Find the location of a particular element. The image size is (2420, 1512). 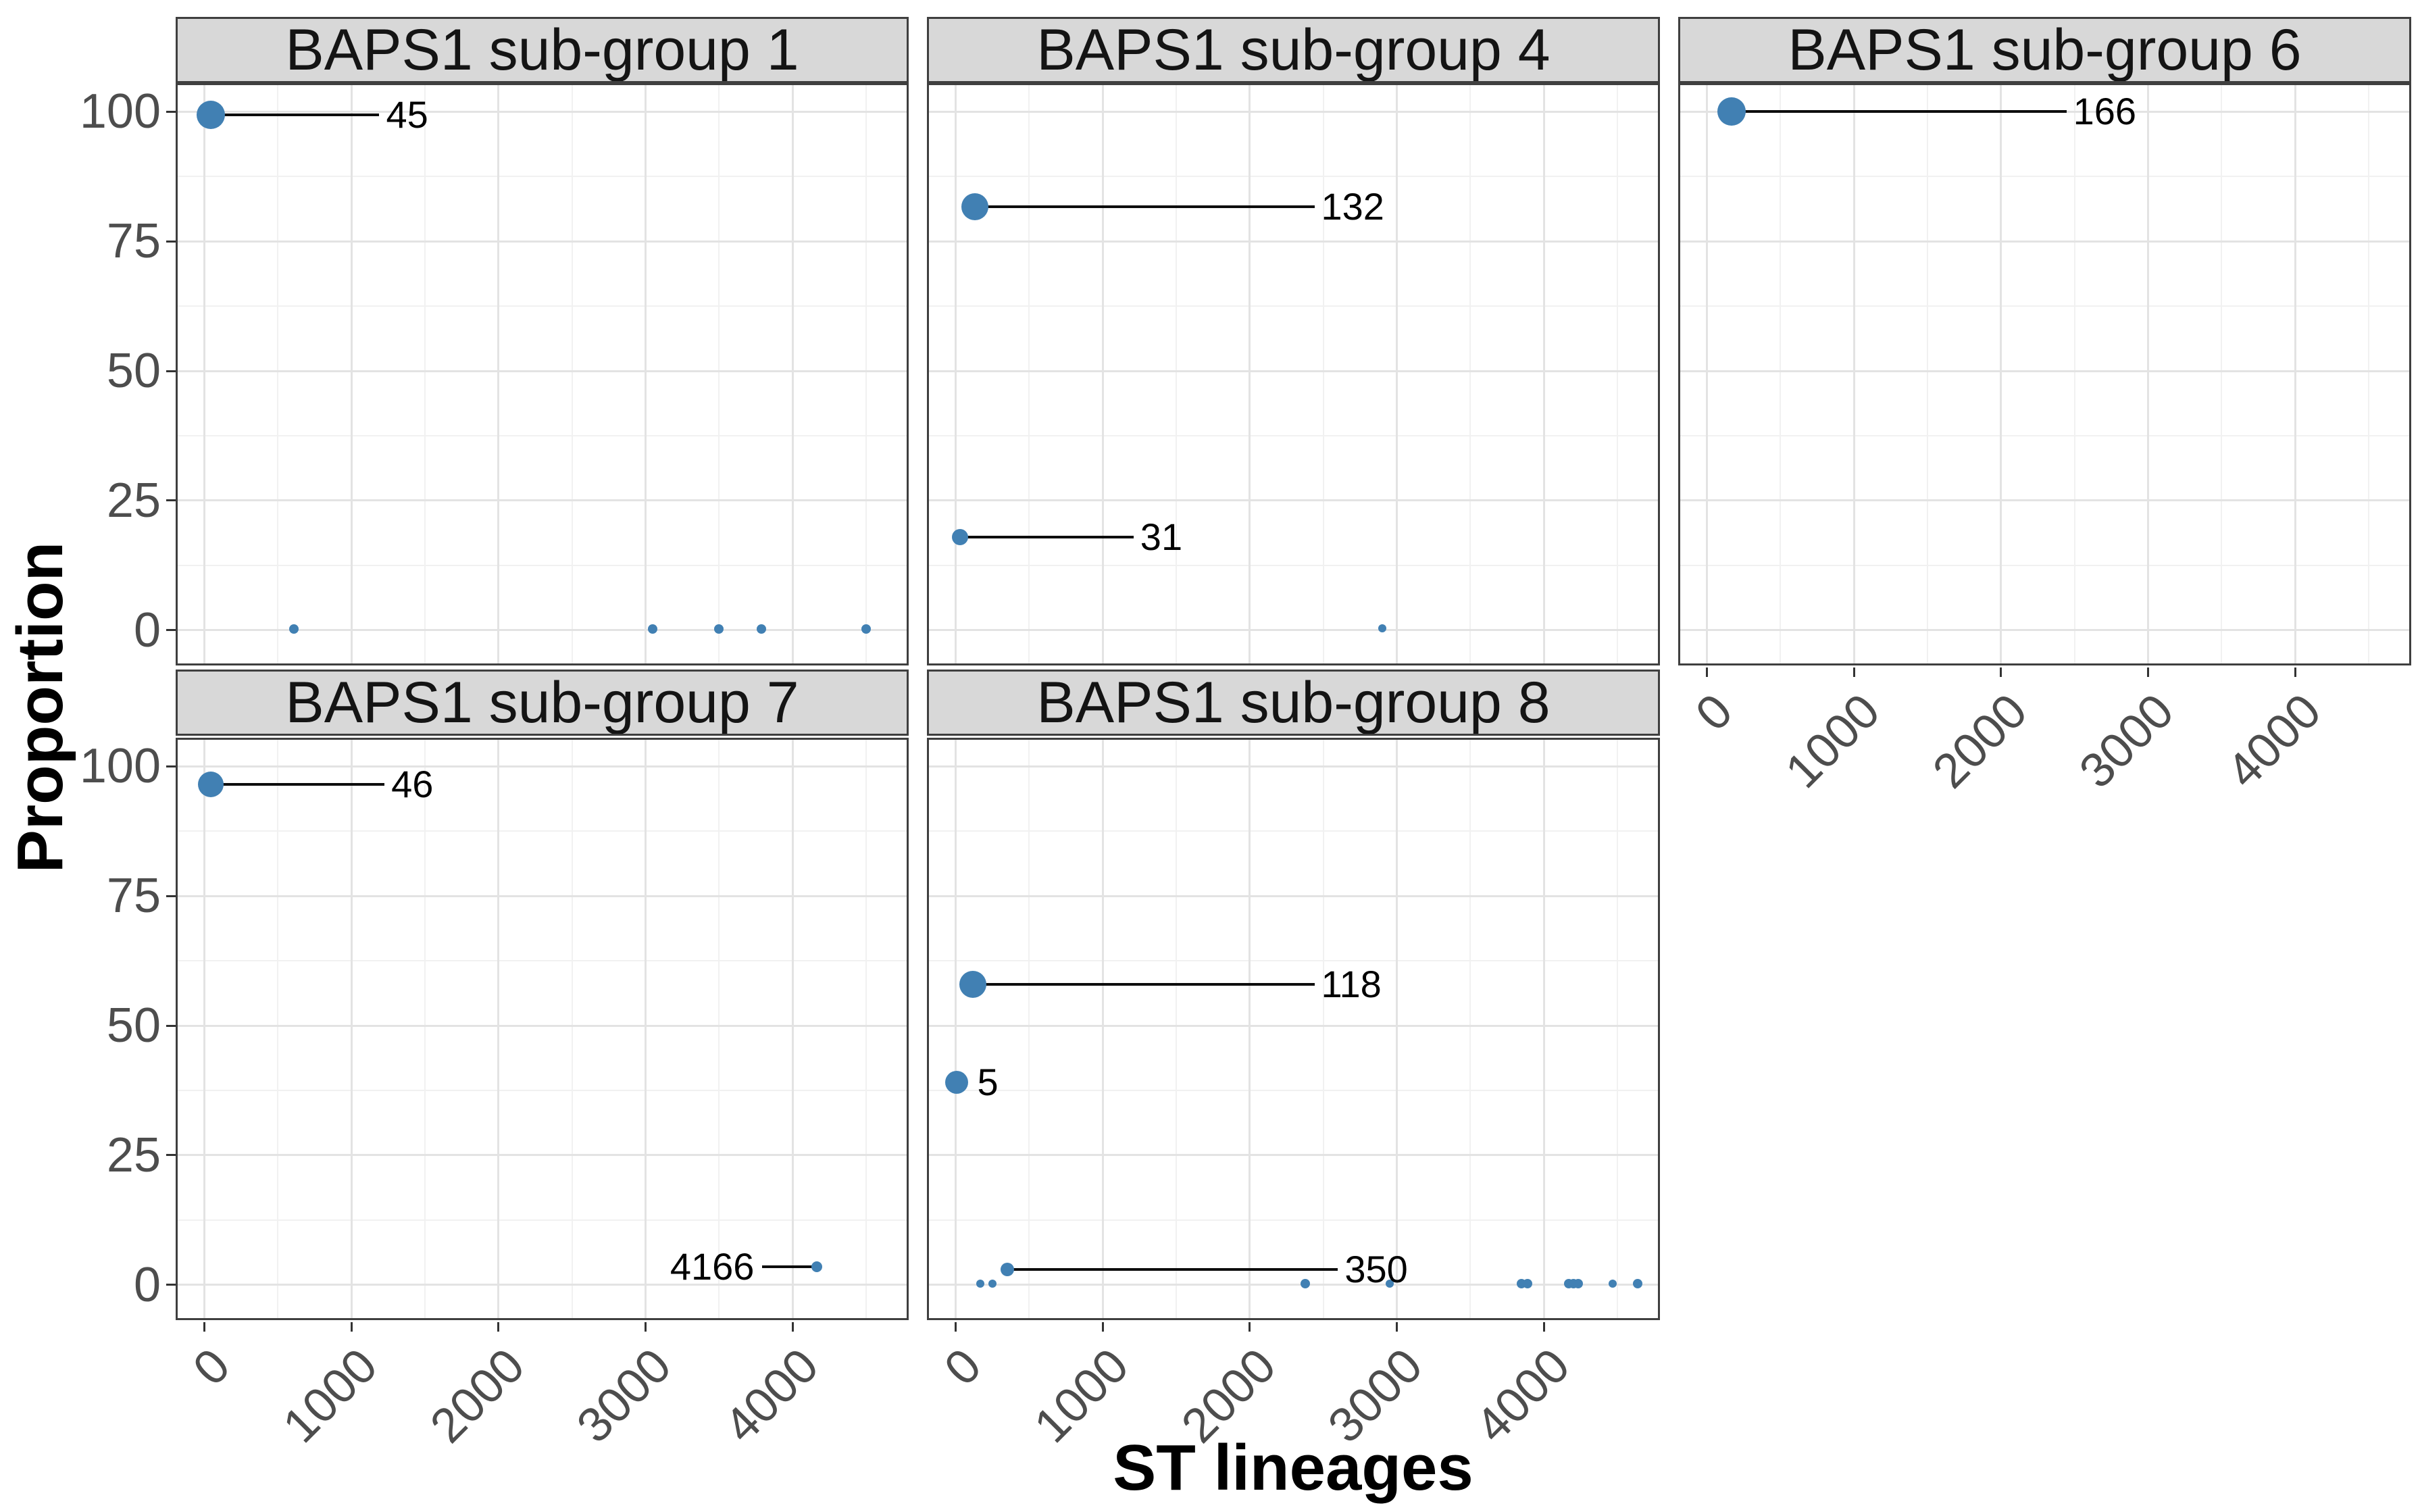

y-tick-label: 25 is located at coordinates (133, 1155).